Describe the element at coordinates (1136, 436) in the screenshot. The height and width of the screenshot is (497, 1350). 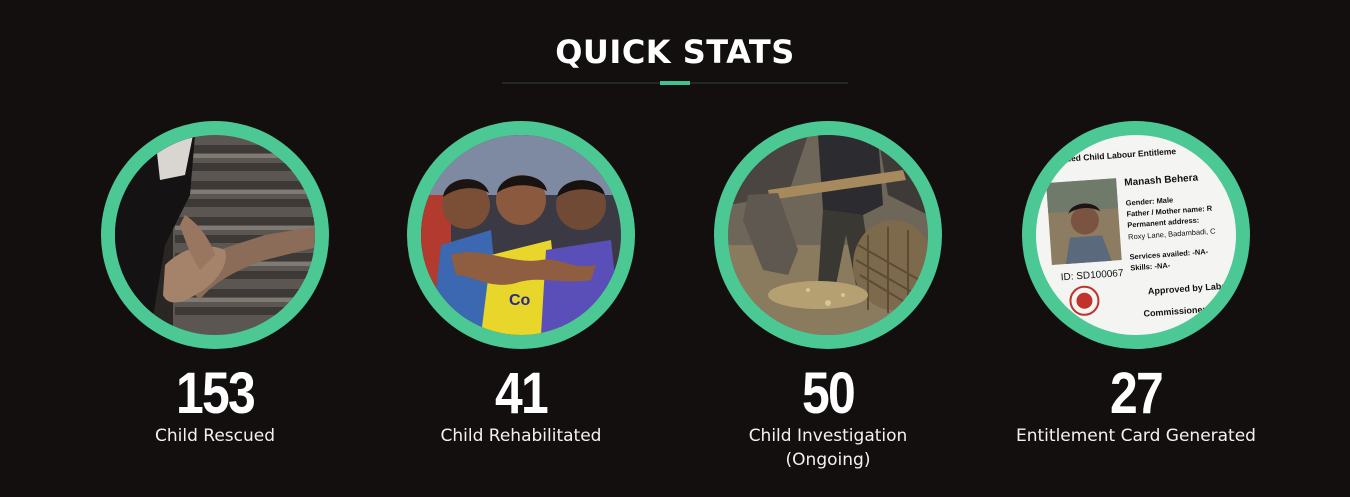
I see `stat-label: Entitlement Card Generated` at that location.